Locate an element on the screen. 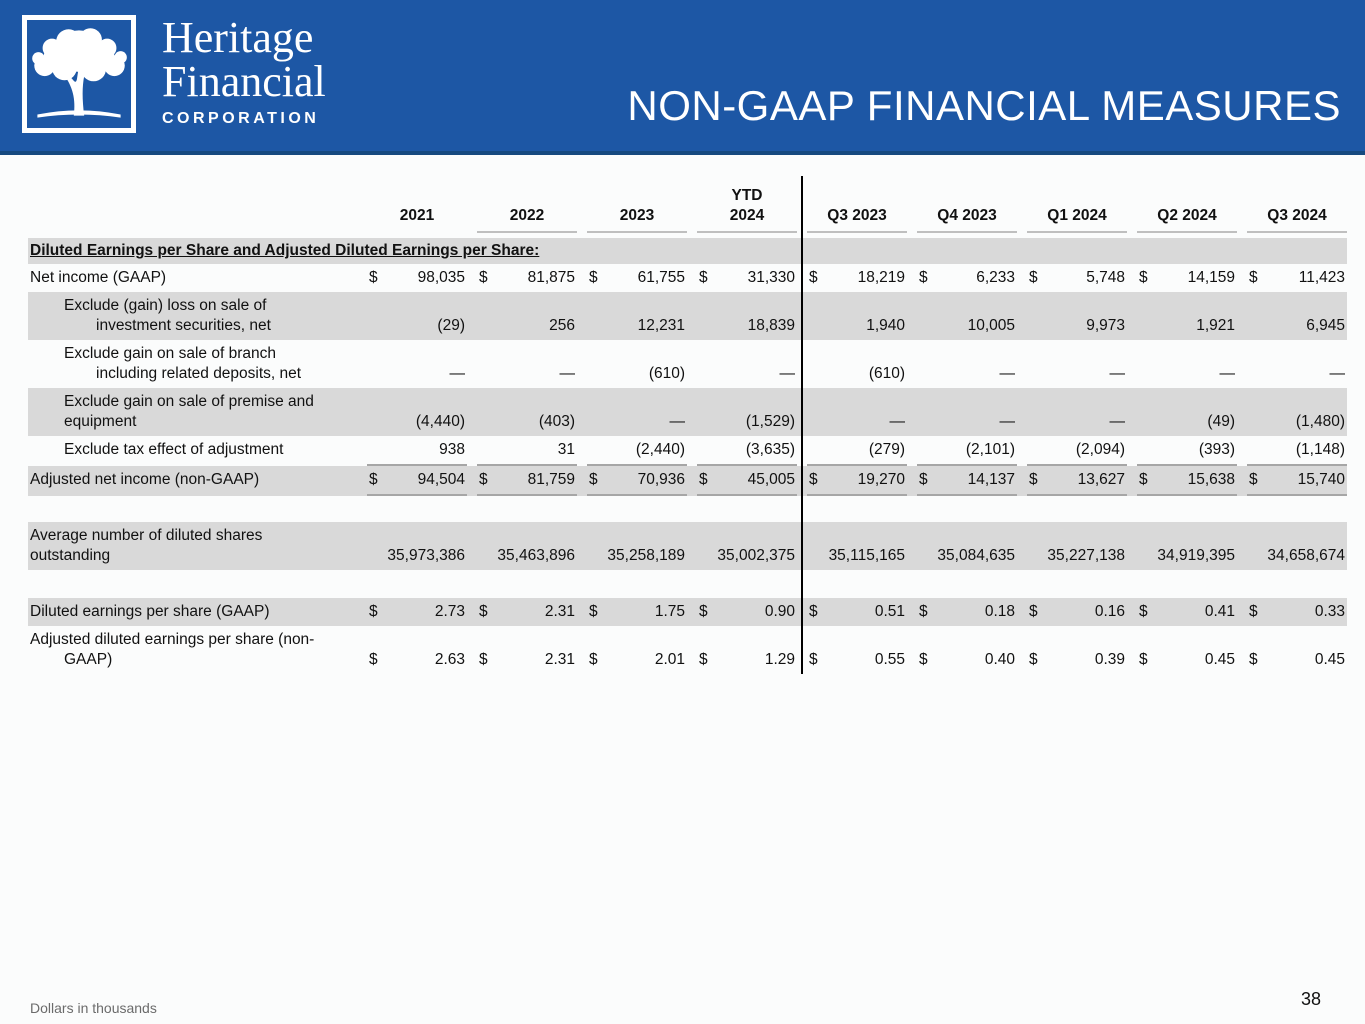 The width and height of the screenshot is (1365, 1024). cell-value: (2,094) is located at coordinates (1100, 449).